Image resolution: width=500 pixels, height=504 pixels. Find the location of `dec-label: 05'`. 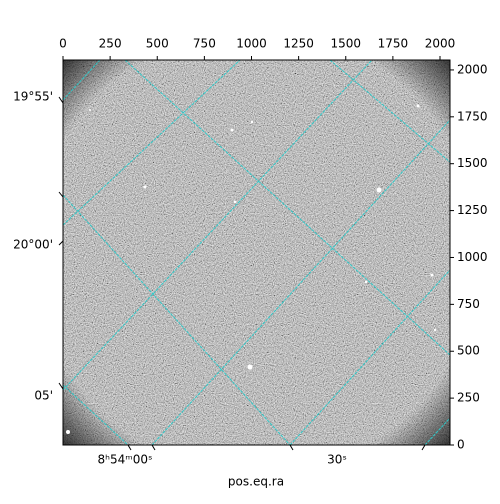

dec-label: 05' is located at coordinates (43, 396).